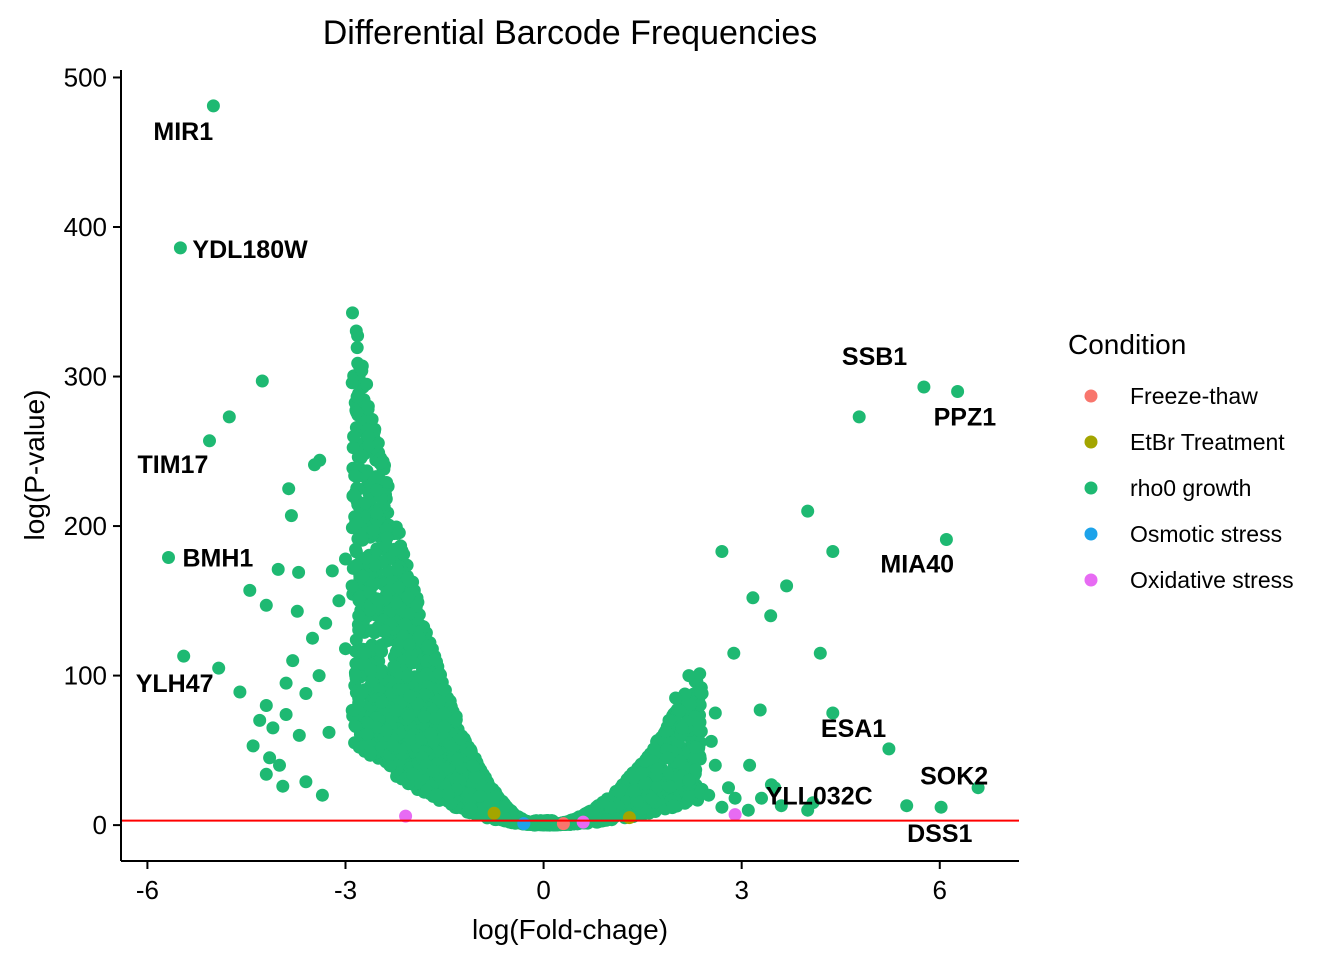  What do you see at coordinates (1091, 534) in the screenshot?
I see `legend-key` at bounding box center [1091, 534].